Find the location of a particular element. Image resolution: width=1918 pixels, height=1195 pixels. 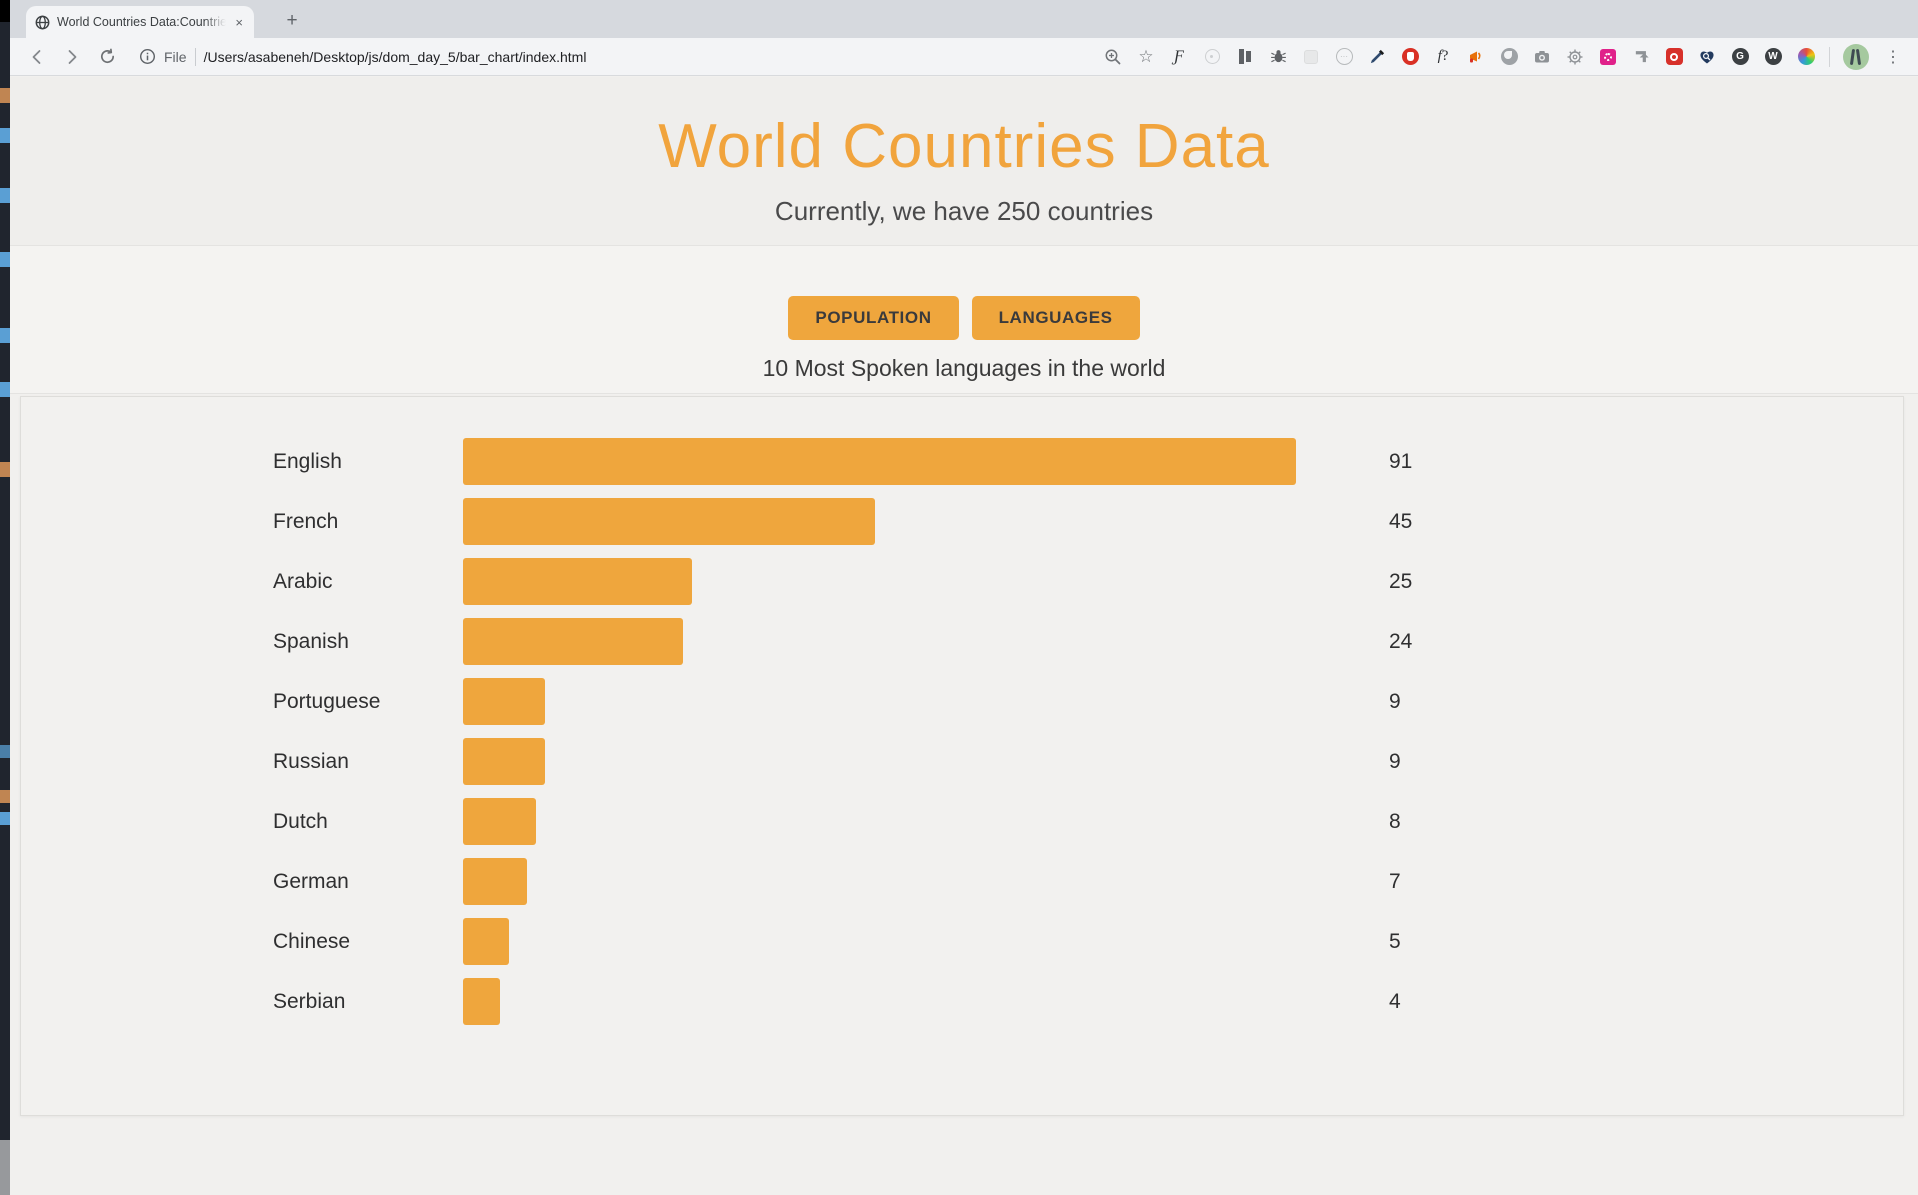

page-title: World Countries Data is located at coordinates (964, 146).